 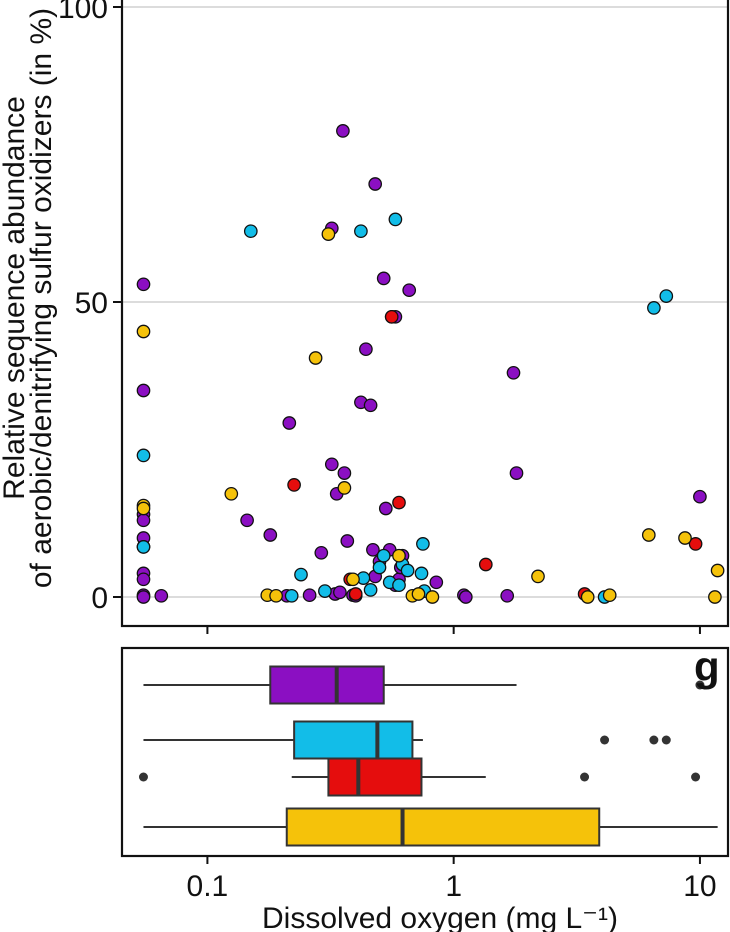 What do you see at coordinates (15, 298) in the screenshot?
I see `y-axis-label-line1: Relative sequence abundance` at bounding box center [15, 298].